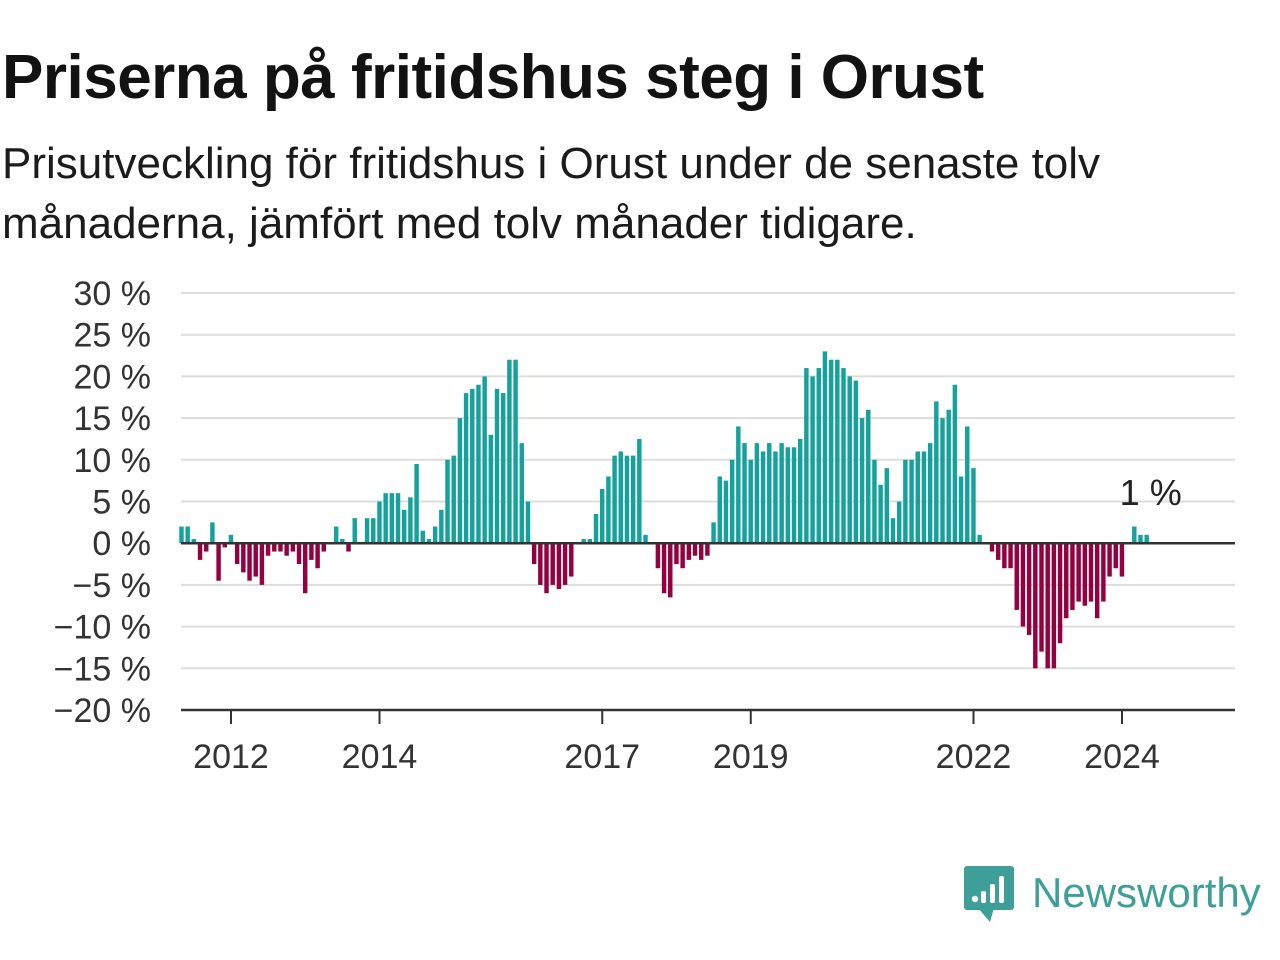  What do you see at coordinates (121, 544) in the screenshot?
I see `y-tick-label: 0 %` at bounding box center [121, 544].